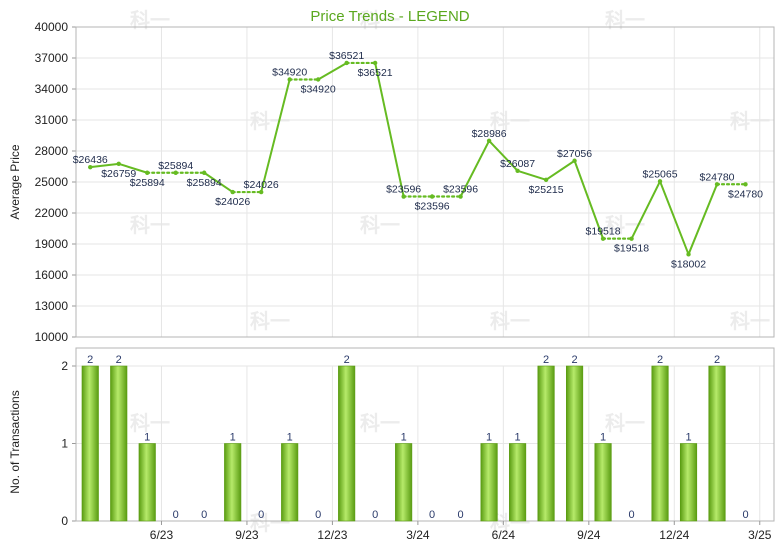 This screenshot has height=550, width=780. Describe the element at coordinates (52, 151) in the screenshot. I see `price-tick-label: 28000` at that location.